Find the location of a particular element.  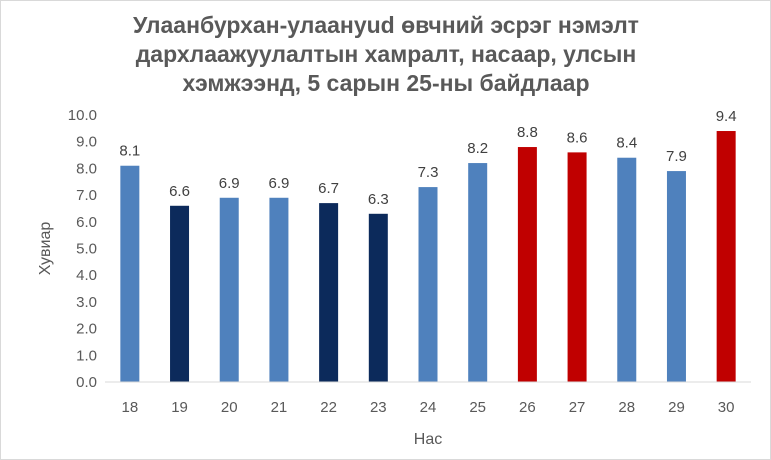

y-tick-label: 0.0 is located at coordinates (86, 382).